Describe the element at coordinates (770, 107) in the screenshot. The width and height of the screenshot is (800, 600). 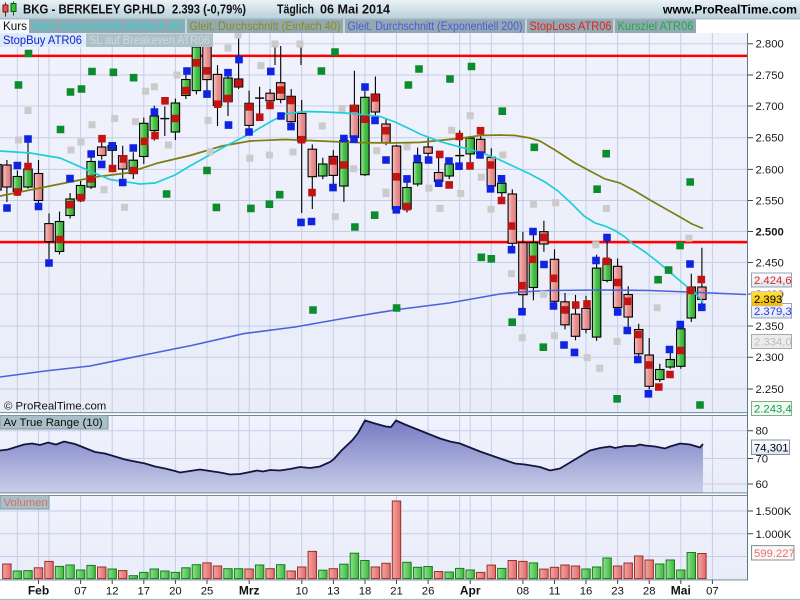
I see `svg-text: 2.700` at that location.